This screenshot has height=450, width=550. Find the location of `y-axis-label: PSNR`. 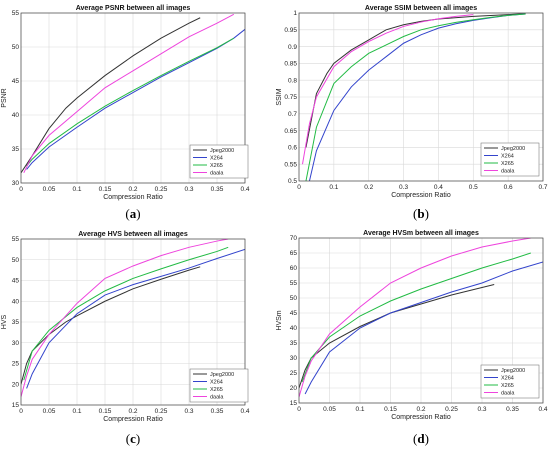

y-axis-label: PSNR is located at coordinates (4, 97).